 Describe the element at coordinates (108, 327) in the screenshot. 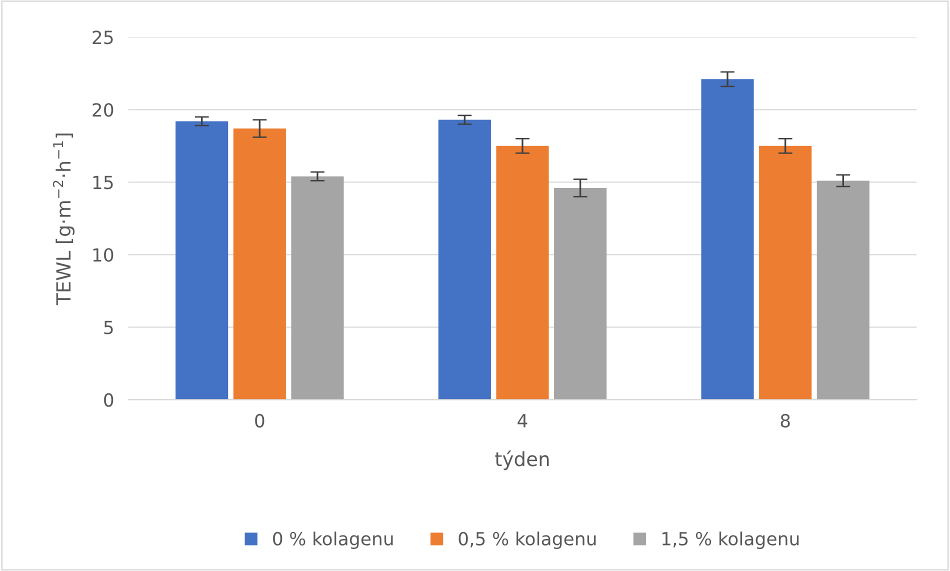

I see `y-tick-label: 5` at that location.